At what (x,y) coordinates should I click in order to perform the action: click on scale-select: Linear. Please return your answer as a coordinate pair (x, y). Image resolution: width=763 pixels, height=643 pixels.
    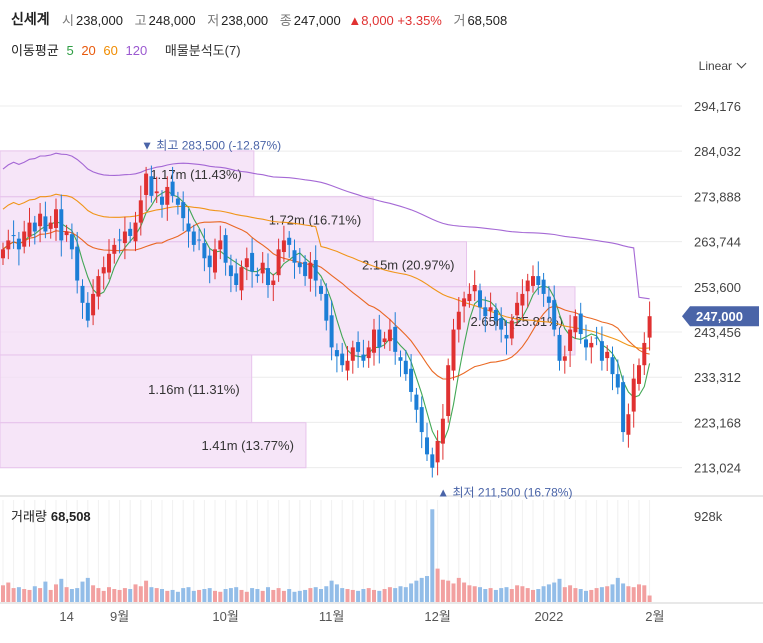
    Looking at the image, I should click on (722, 65).